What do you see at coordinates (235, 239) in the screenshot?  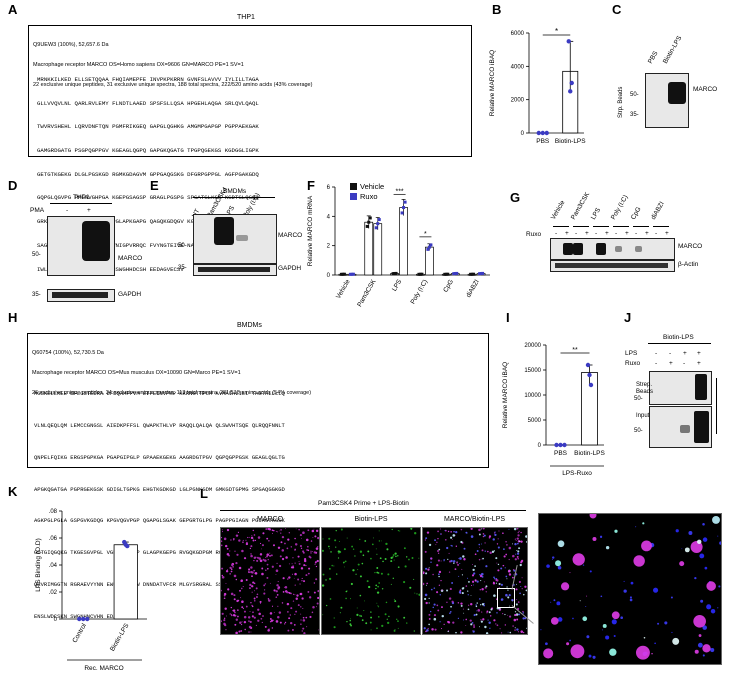 I see `panel-e-blot-marco` at bounding box center [235, 239].